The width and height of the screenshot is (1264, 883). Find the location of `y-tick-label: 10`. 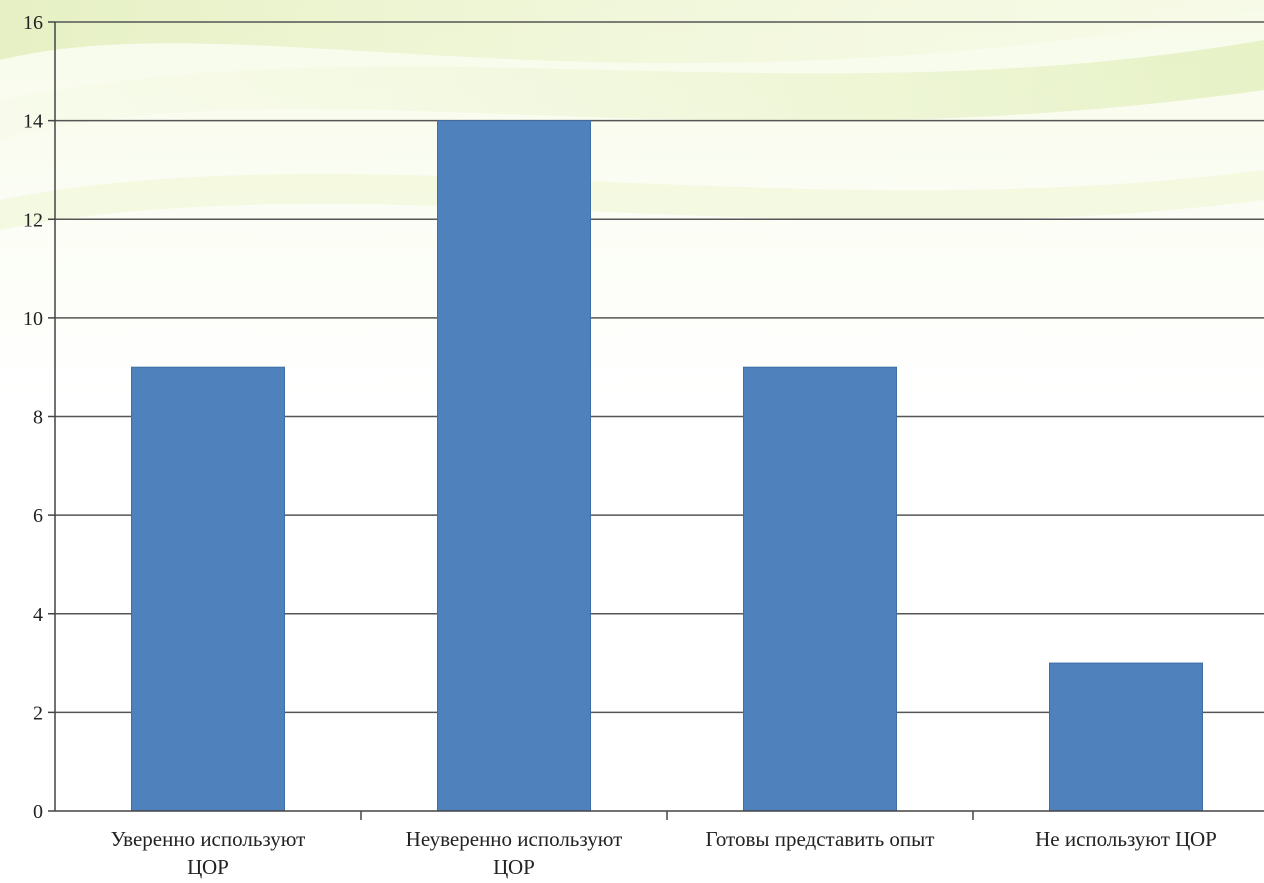

y-tick-label: 10 is located at coordinates (33, 319).